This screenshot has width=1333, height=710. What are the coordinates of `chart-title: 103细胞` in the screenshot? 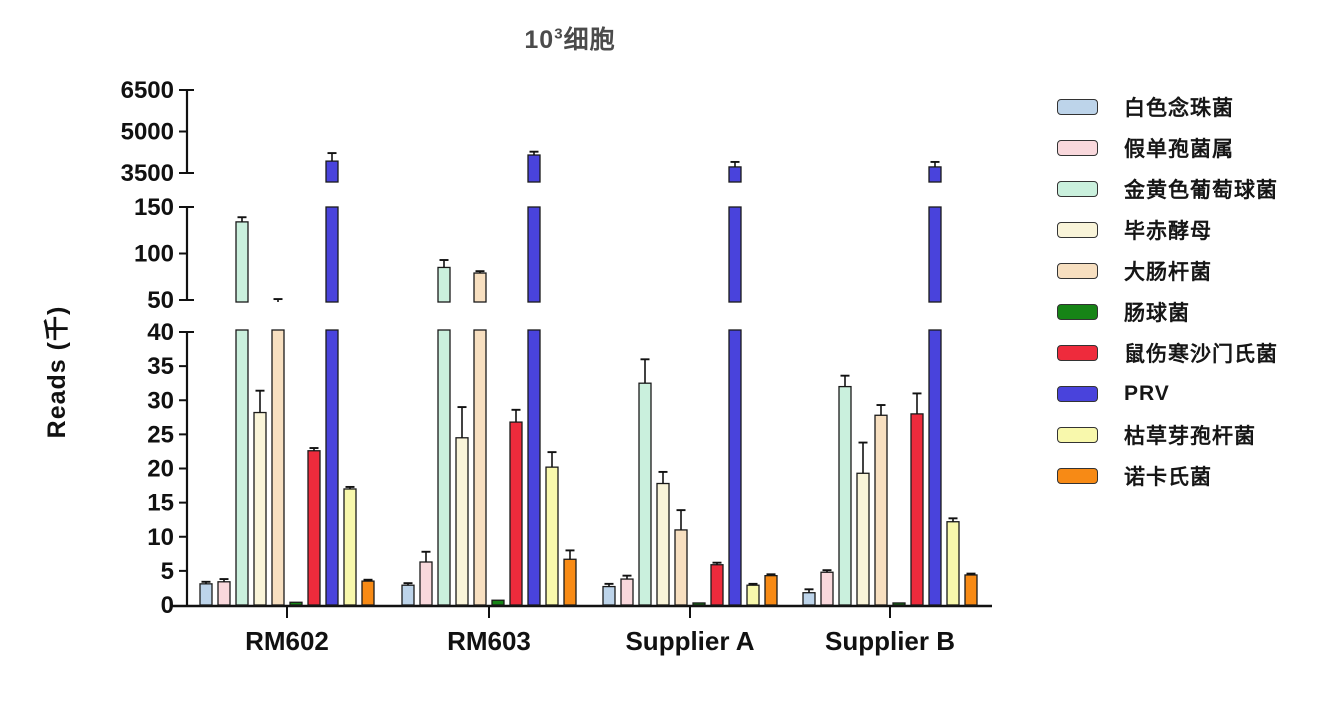 It's located at (570, 38).